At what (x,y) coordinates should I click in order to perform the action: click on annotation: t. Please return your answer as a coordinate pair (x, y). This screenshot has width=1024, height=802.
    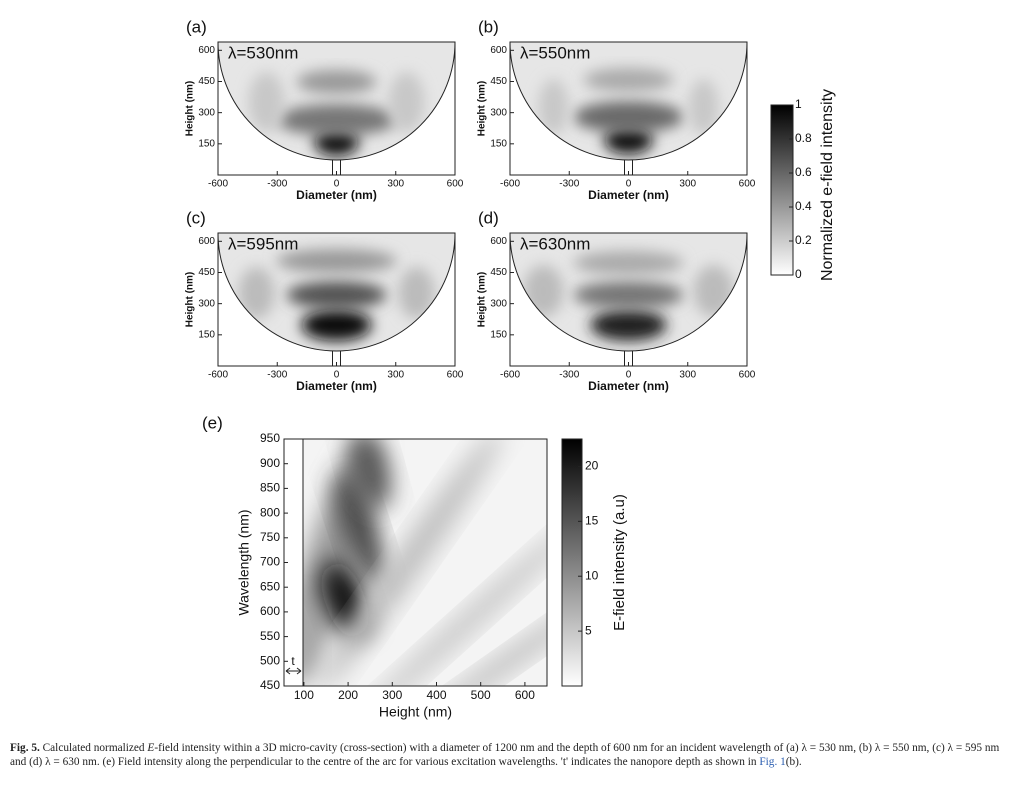
    Looking at the image, I should click on (293, 661).